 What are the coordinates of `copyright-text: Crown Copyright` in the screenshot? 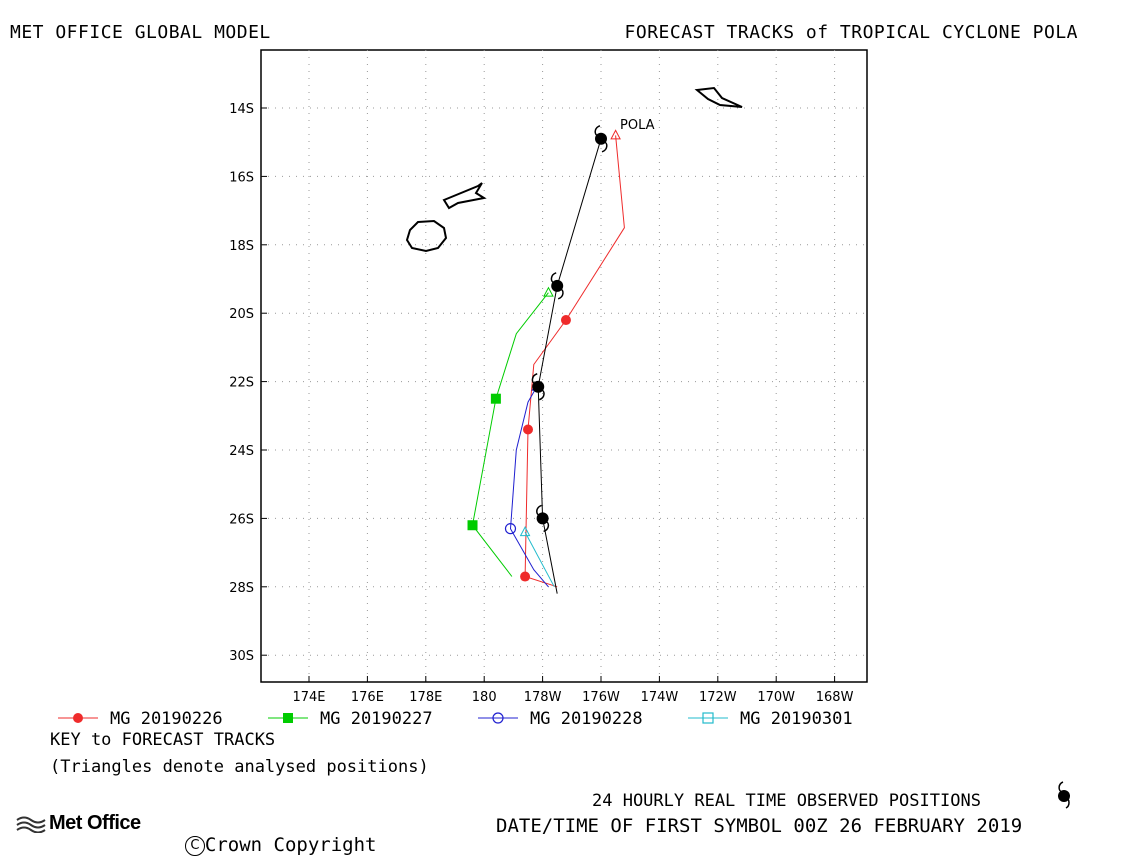 It's located at (290, 845).